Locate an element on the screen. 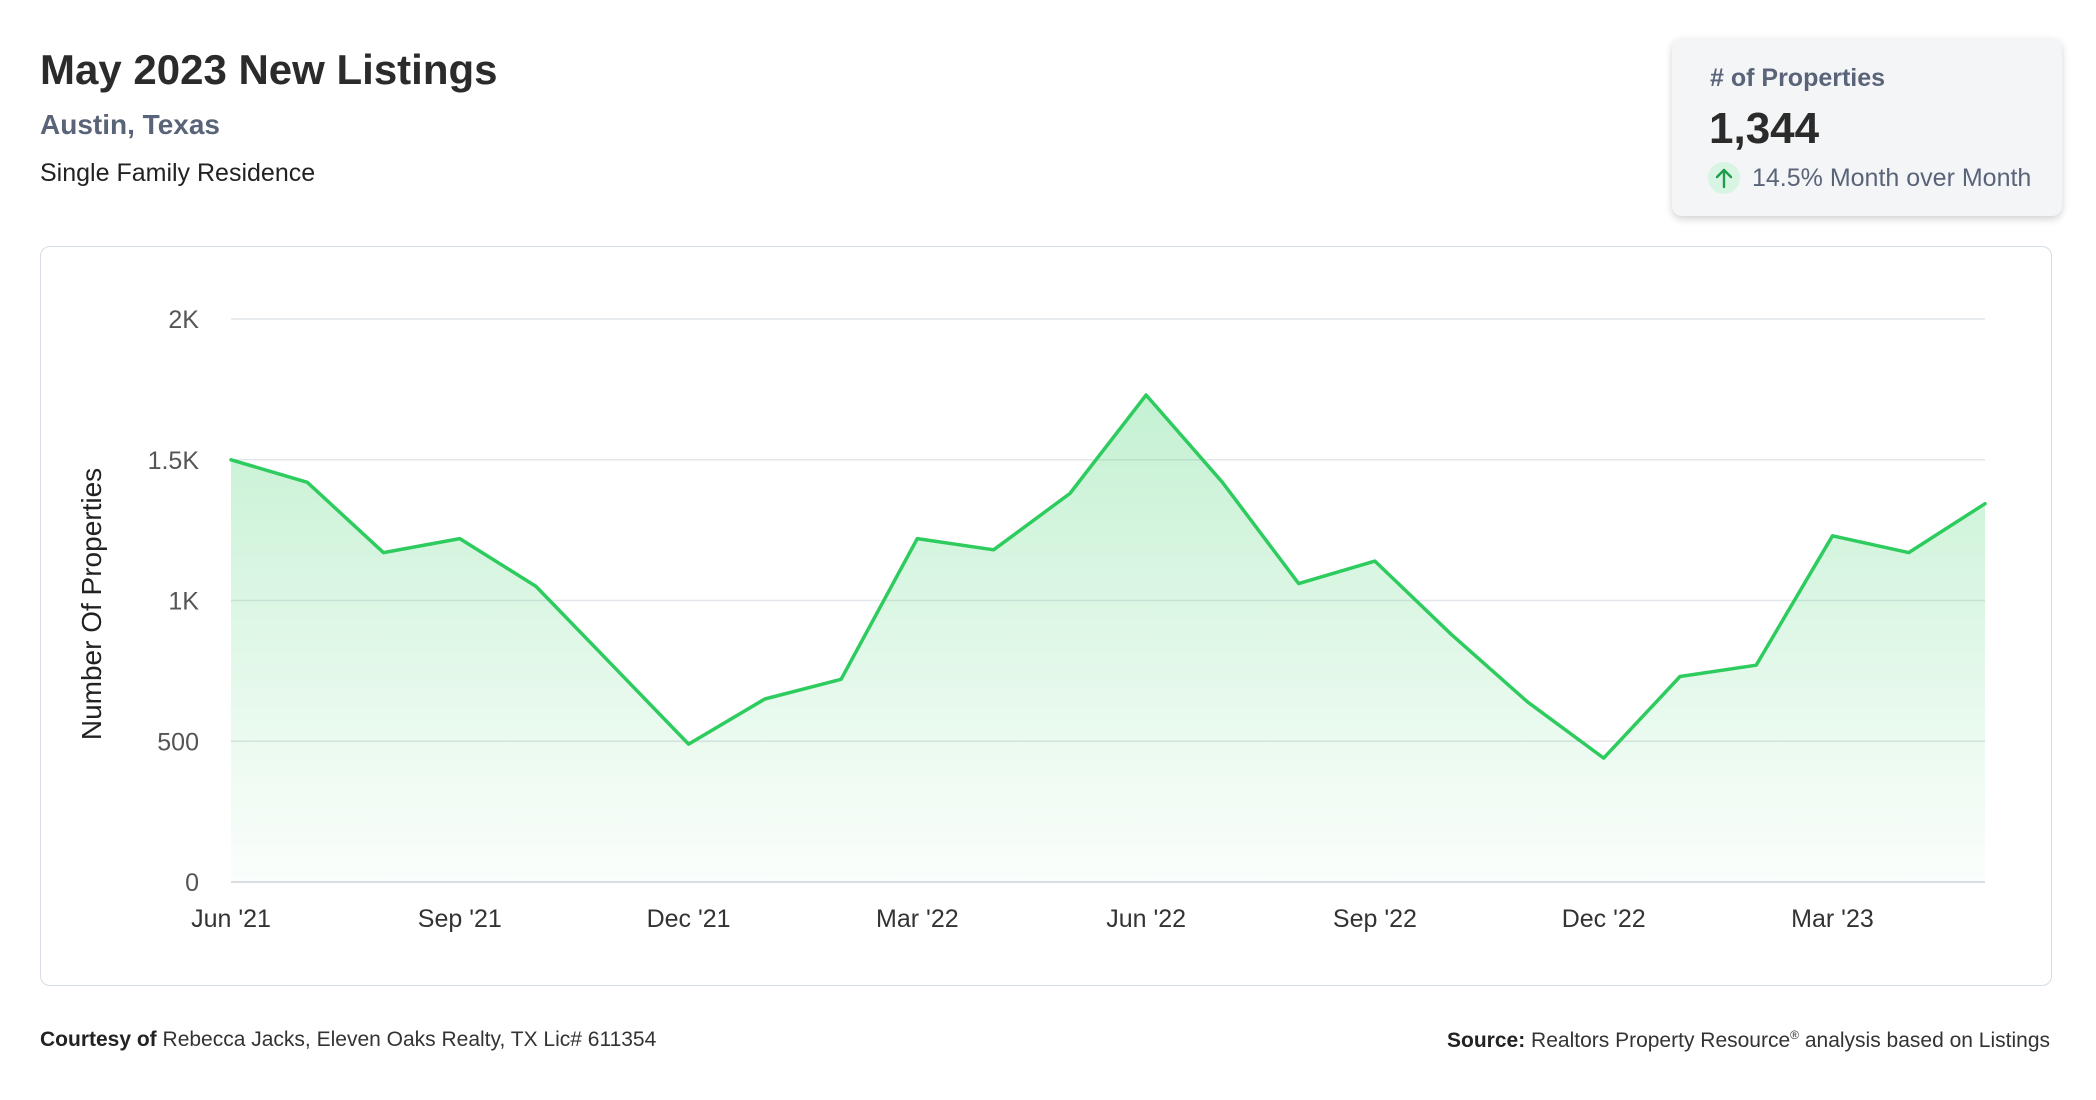  page-title: May 2023 New Listings is located at coordinates (269, 69).